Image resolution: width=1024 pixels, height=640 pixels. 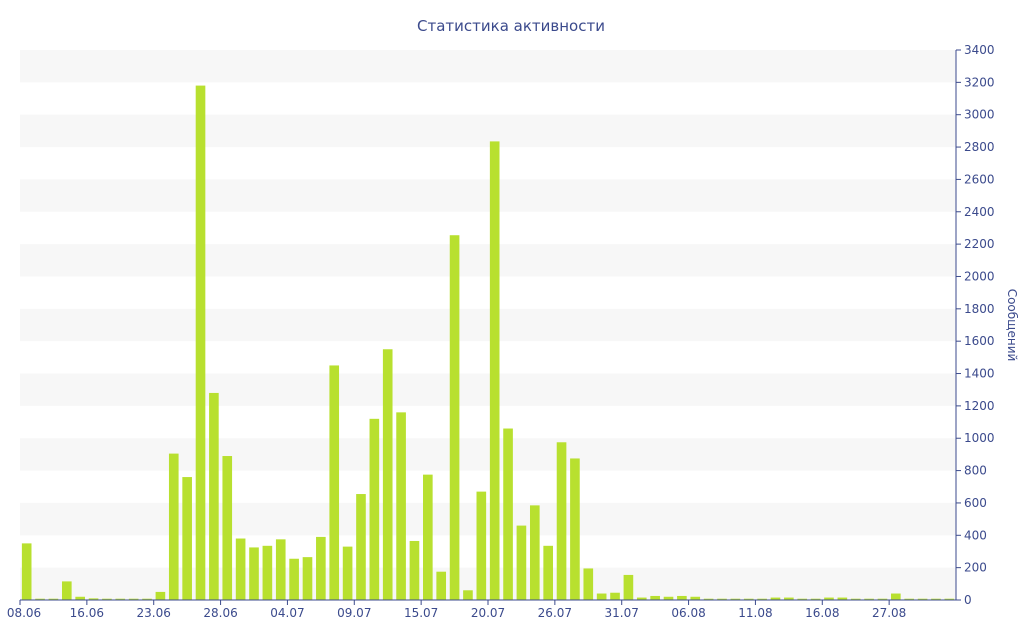 What do you see at coordinates (975, 568) in the screenshot?
I see `y-tick-label: 200` at bounding box center [975, 568].